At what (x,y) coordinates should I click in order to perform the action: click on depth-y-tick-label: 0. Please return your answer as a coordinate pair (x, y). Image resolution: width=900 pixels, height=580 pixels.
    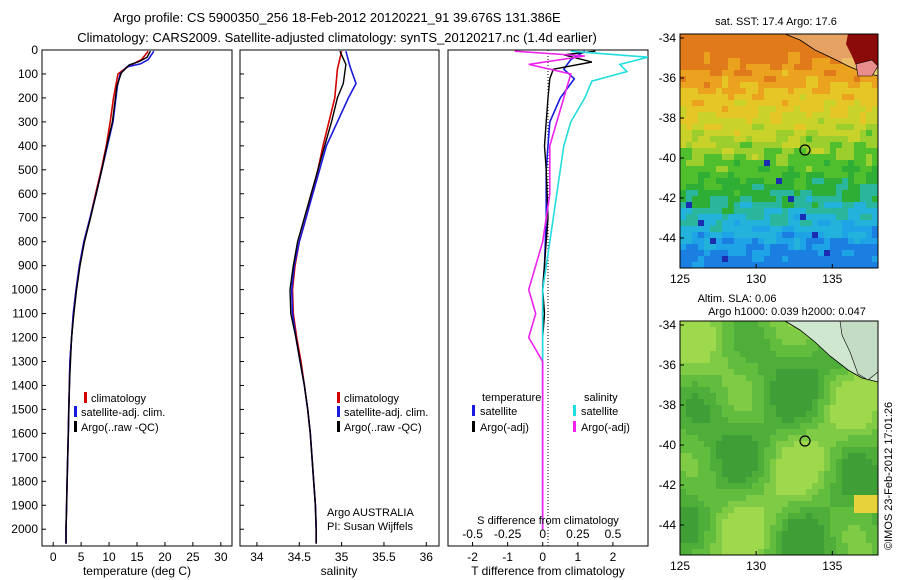
    Looking at the image, I should click on (34, 50).